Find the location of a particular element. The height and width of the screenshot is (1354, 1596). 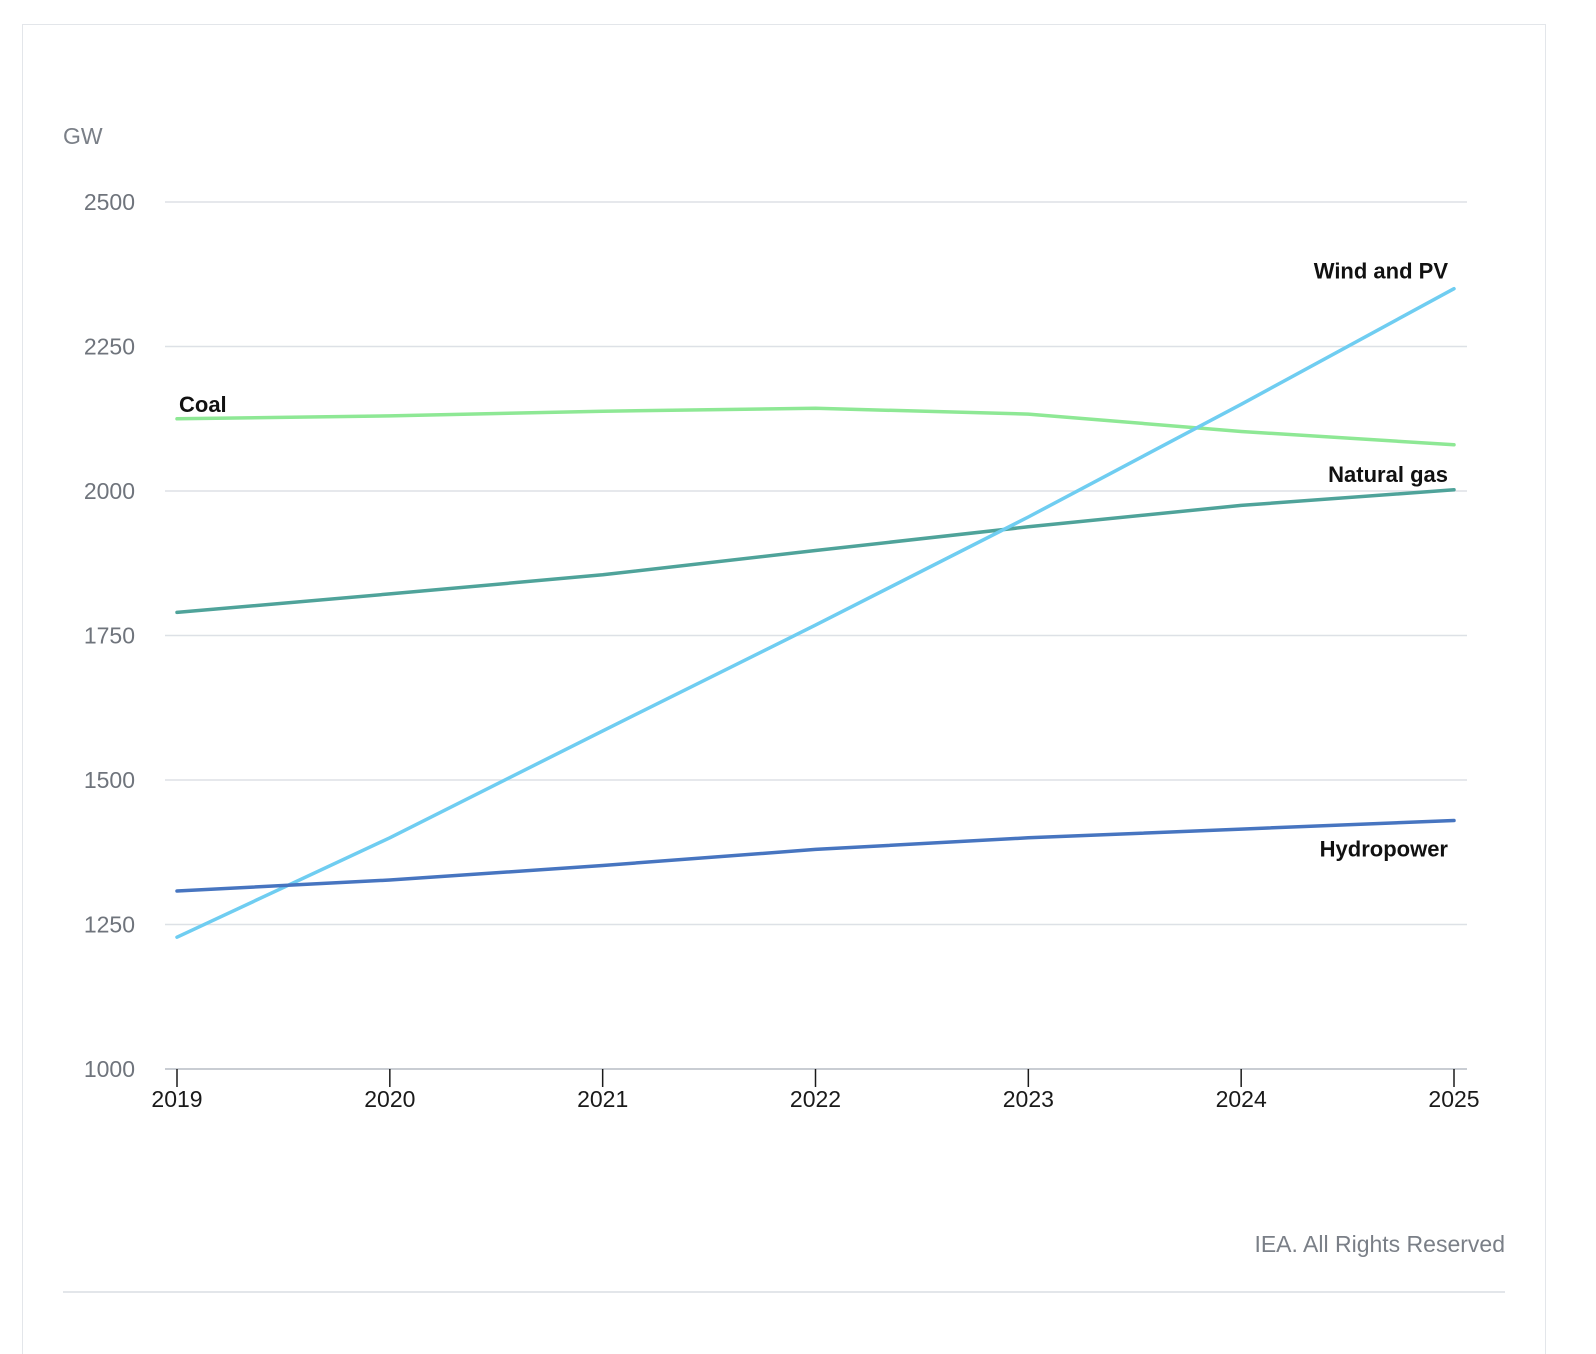

series-line-natural-gas is located at coordinates (815, 551).